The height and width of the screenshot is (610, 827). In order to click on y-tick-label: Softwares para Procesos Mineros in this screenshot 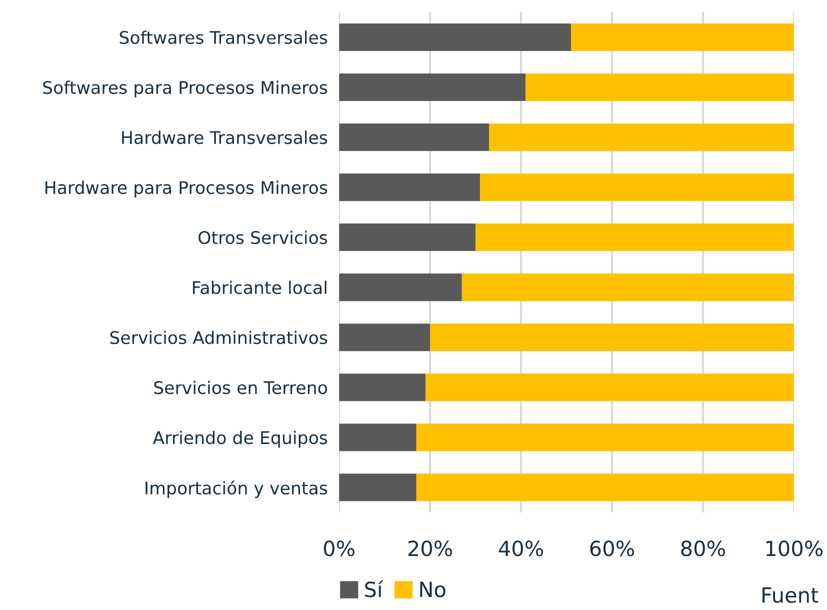, I will do `click(185, 89)`.